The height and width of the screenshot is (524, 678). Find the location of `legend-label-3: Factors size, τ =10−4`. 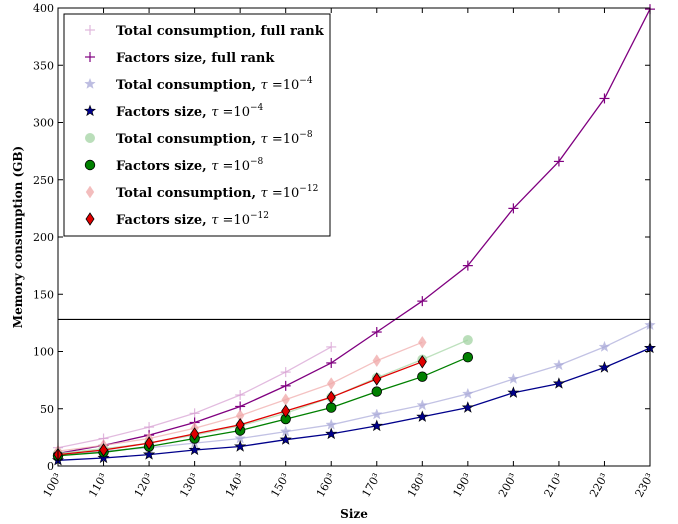

legend-label-3: Factors size, τ =10−4 is located at coordinates (190, 111).